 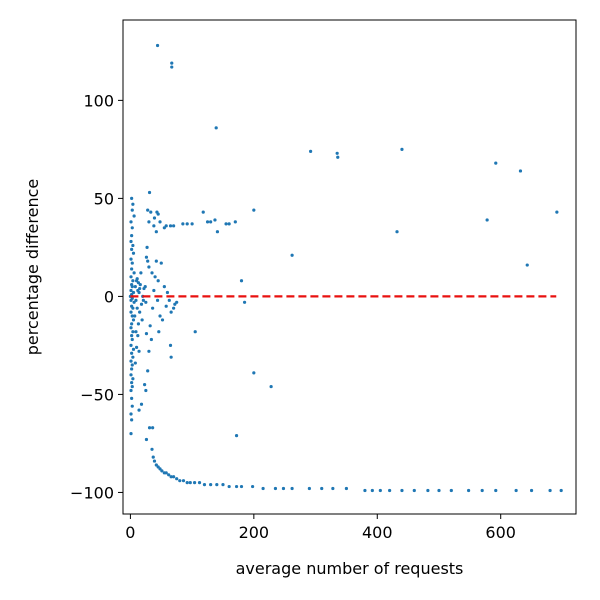 What do you see at coordinates (350, 568) in the screenshot?
I see `x-axis-label: average number of requests` at bounding box center [350, 568].